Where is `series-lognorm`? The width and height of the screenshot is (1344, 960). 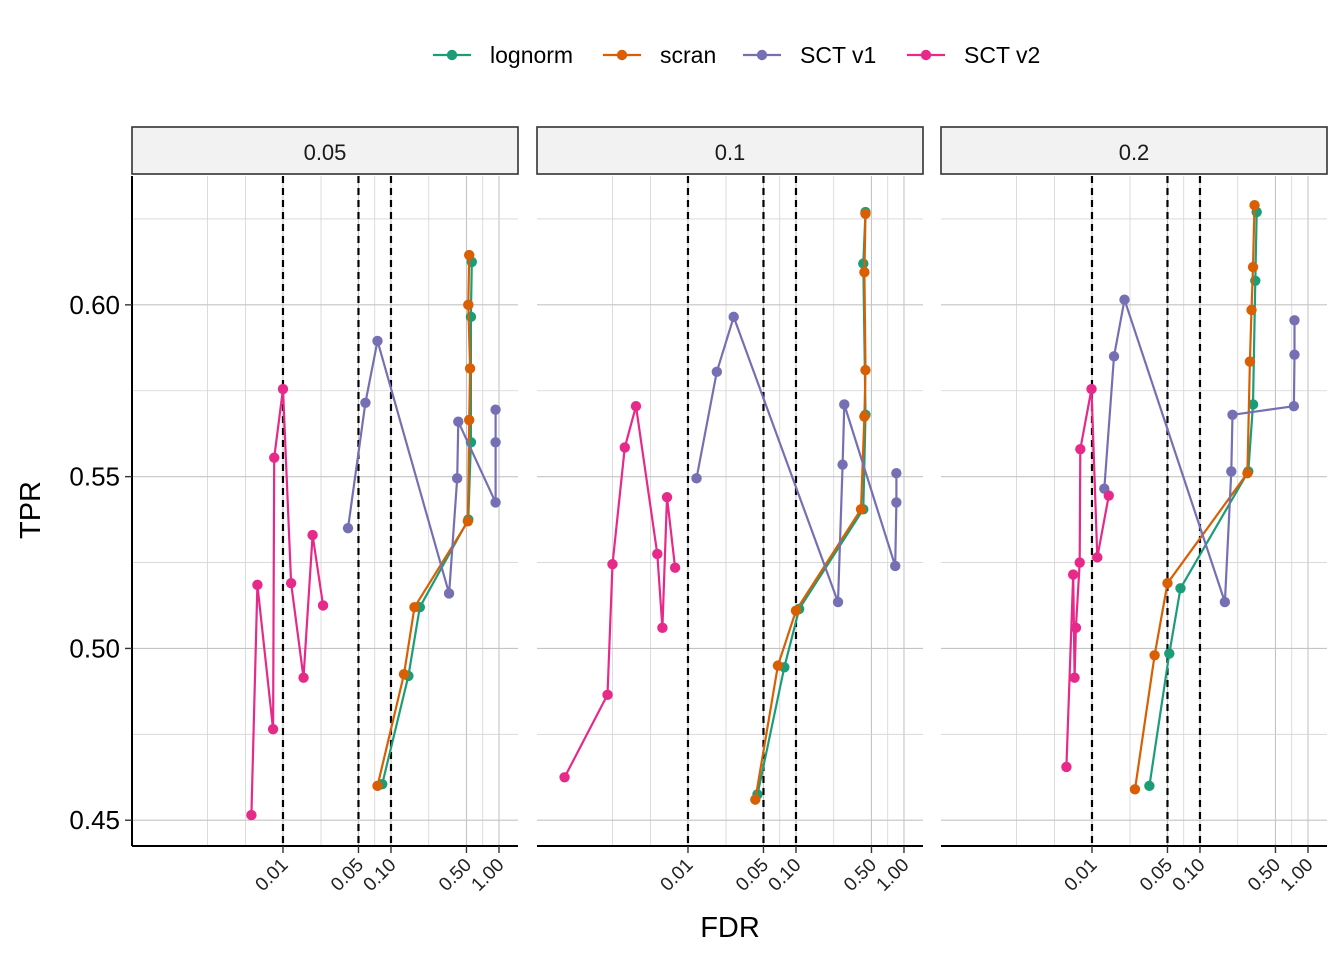 series-lognorm is located at coordinates (1203, 499).